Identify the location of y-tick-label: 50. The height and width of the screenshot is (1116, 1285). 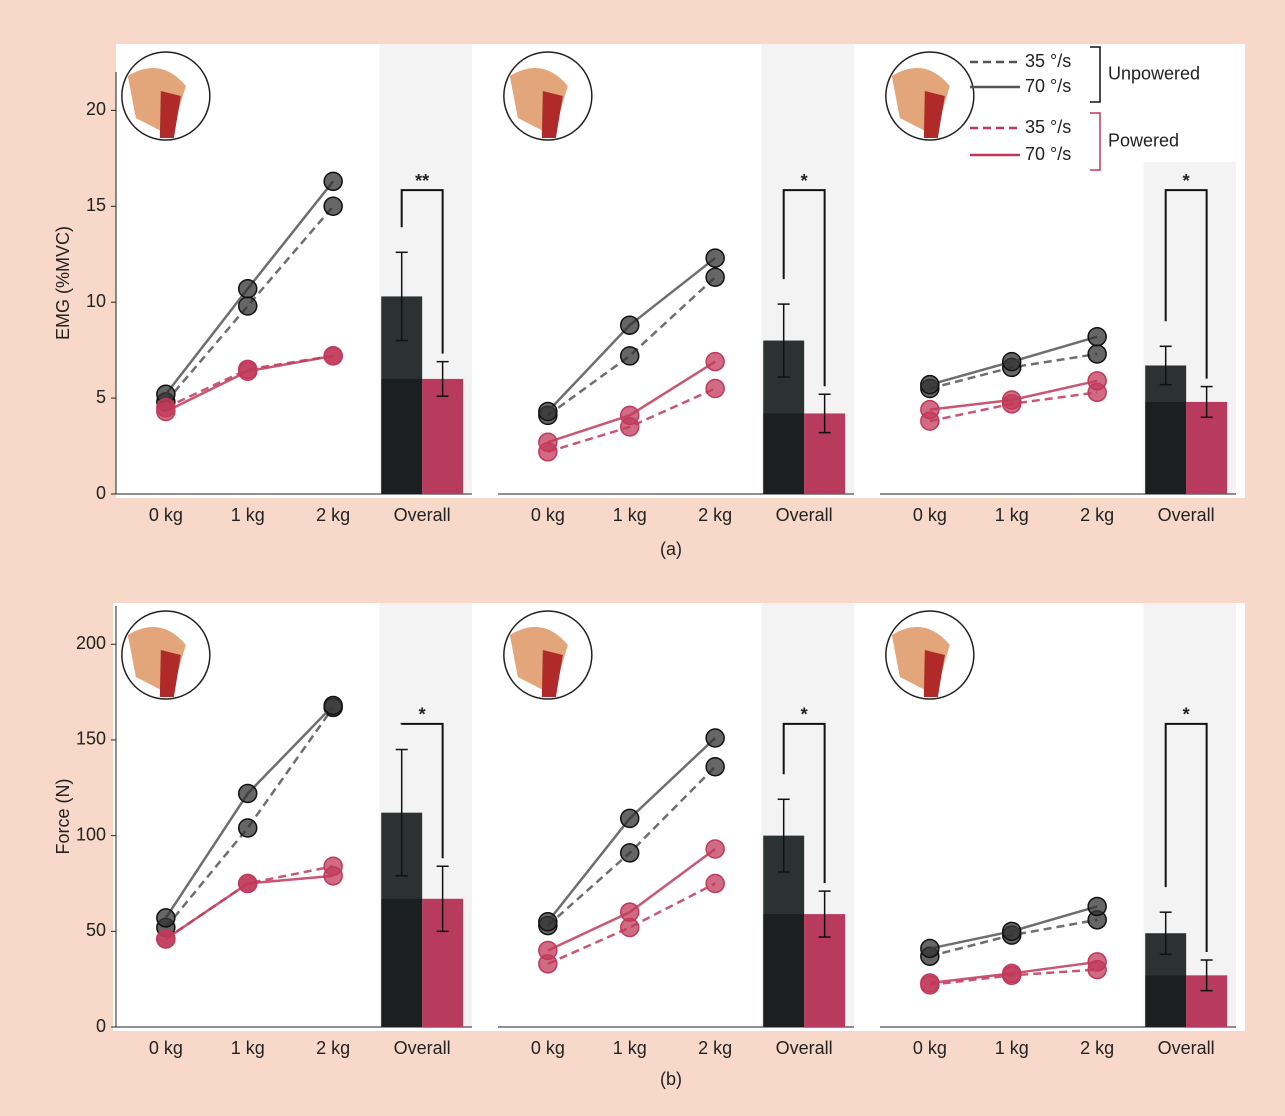
(96, 930).